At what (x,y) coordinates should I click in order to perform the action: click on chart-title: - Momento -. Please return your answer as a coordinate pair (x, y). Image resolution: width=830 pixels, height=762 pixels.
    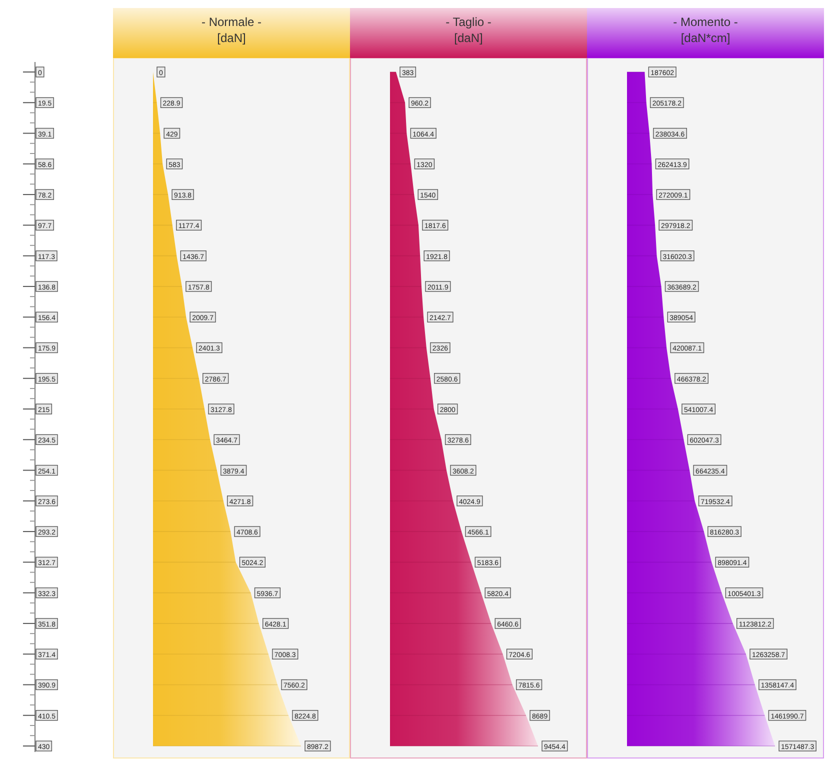
    Looking at the image, I should click on (705, 22).